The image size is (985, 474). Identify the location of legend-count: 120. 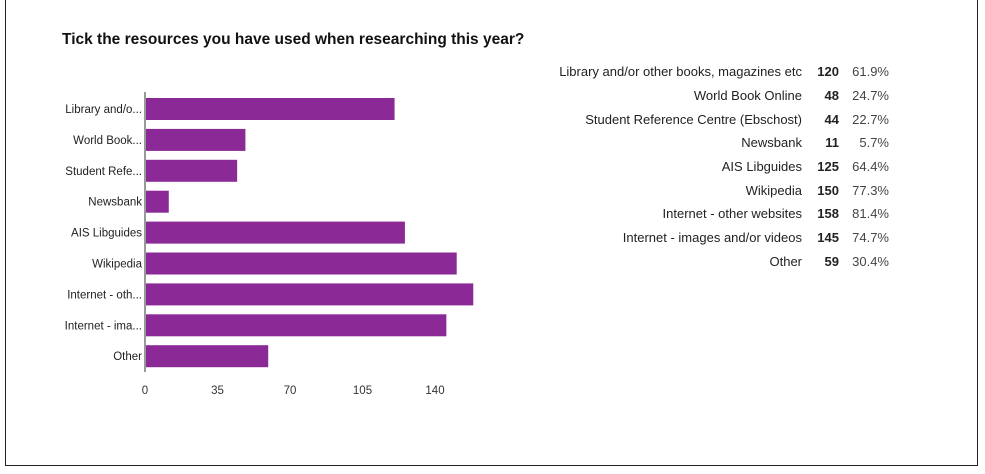
(828, 72).